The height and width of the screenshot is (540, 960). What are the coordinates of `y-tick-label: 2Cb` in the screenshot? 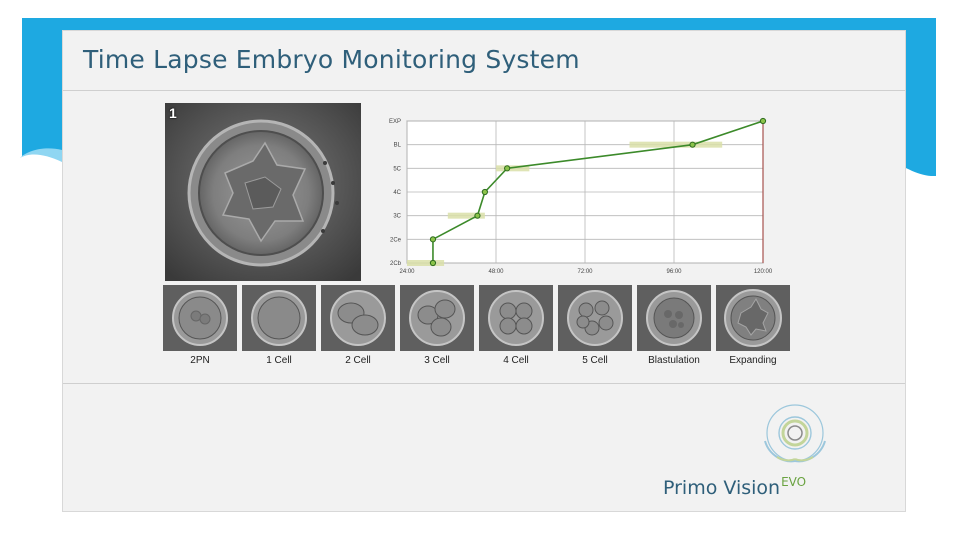 It's located at (396, 264).